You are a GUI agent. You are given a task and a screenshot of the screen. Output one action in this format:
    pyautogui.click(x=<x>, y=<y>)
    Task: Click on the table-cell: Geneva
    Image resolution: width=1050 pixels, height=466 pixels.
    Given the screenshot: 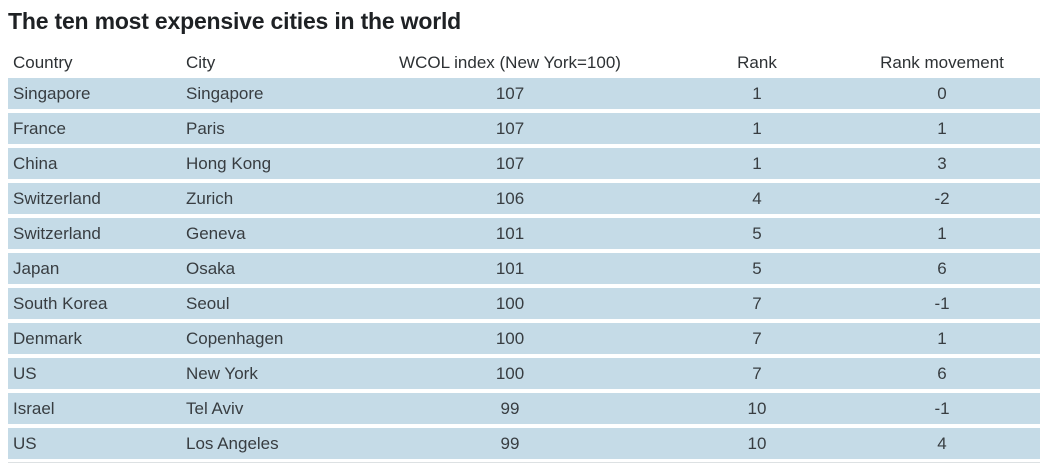 What is the action you would take?
    pyautogui.click(x=216, y=233)
    